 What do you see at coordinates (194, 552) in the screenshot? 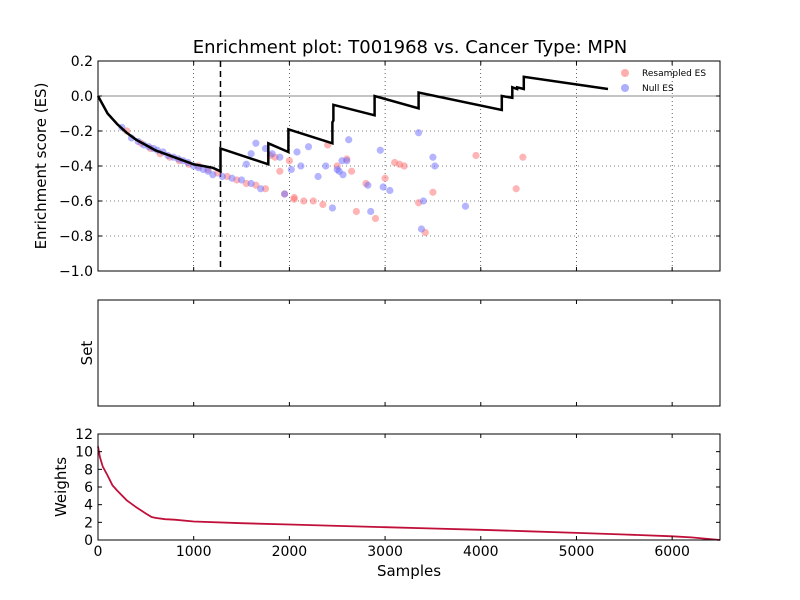
I see `x-tick-label: 1000` at bounding box center [194, 552].